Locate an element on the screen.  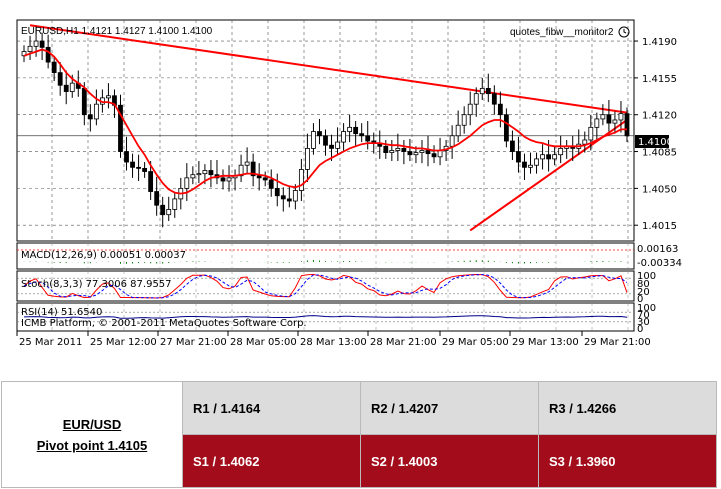
stochastic-lines is located at coordinates (325, 286).